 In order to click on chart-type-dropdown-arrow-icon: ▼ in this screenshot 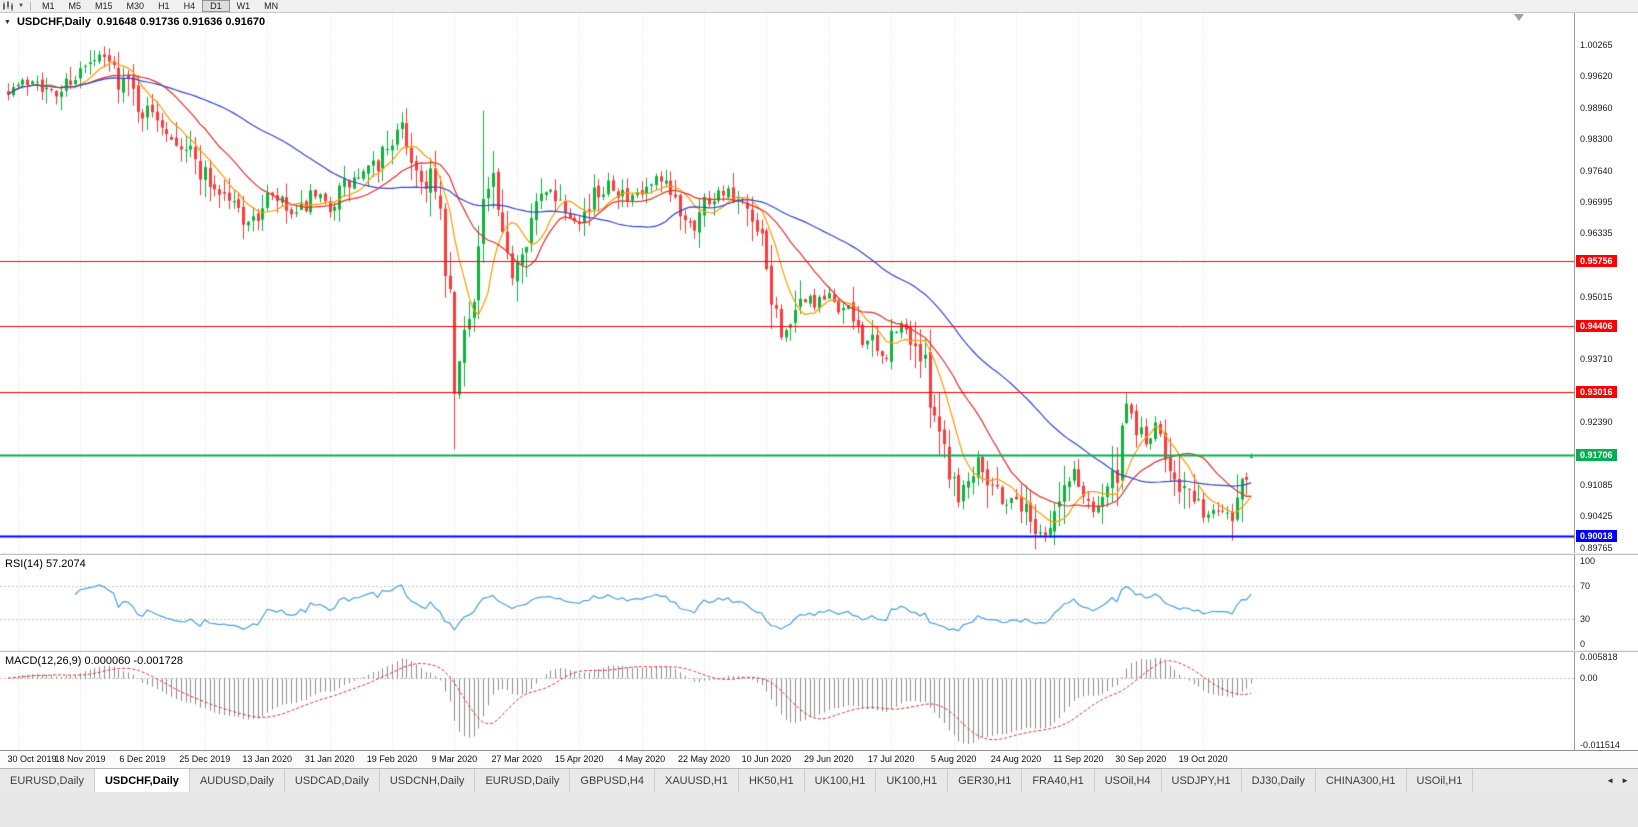, I will do `click(21, 6)`.